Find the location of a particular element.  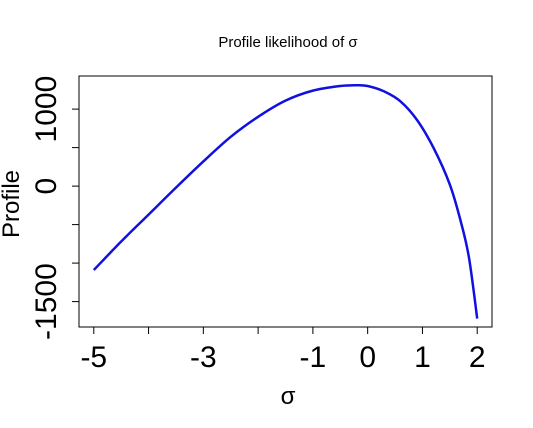

chart-title: Profile likelihood of σ is located at coordinates (288, 42).